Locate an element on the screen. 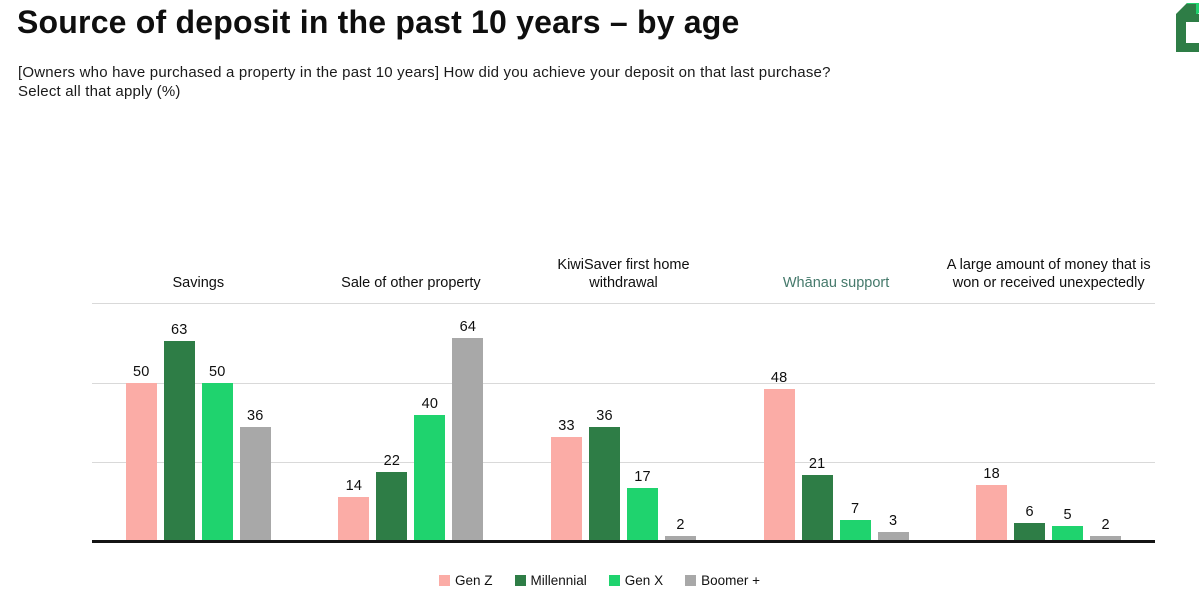 This screenshot has width=1199, height=600. value-label: 63 is located at coordinates (179, 330).